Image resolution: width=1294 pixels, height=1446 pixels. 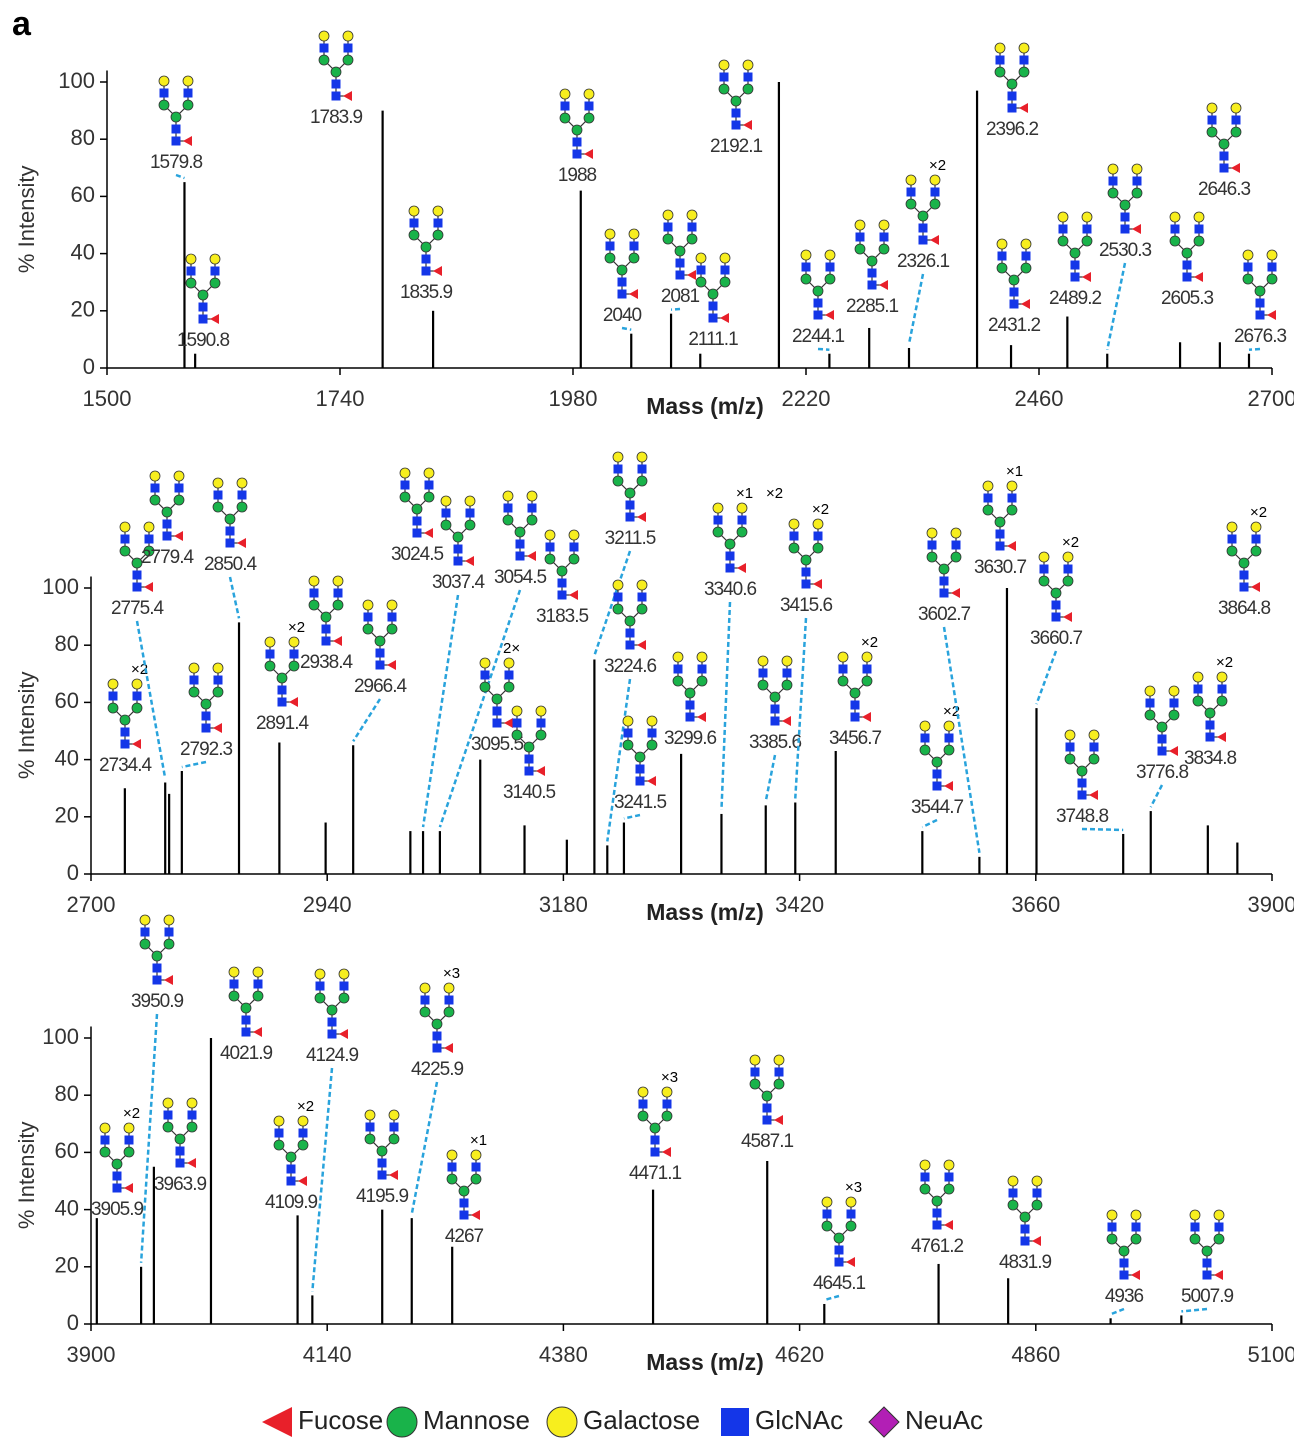 What do you see at coordinates (630, 666) in the screenshot?
I see `peak-label: 3224.6` at bounding box center [630, 666].